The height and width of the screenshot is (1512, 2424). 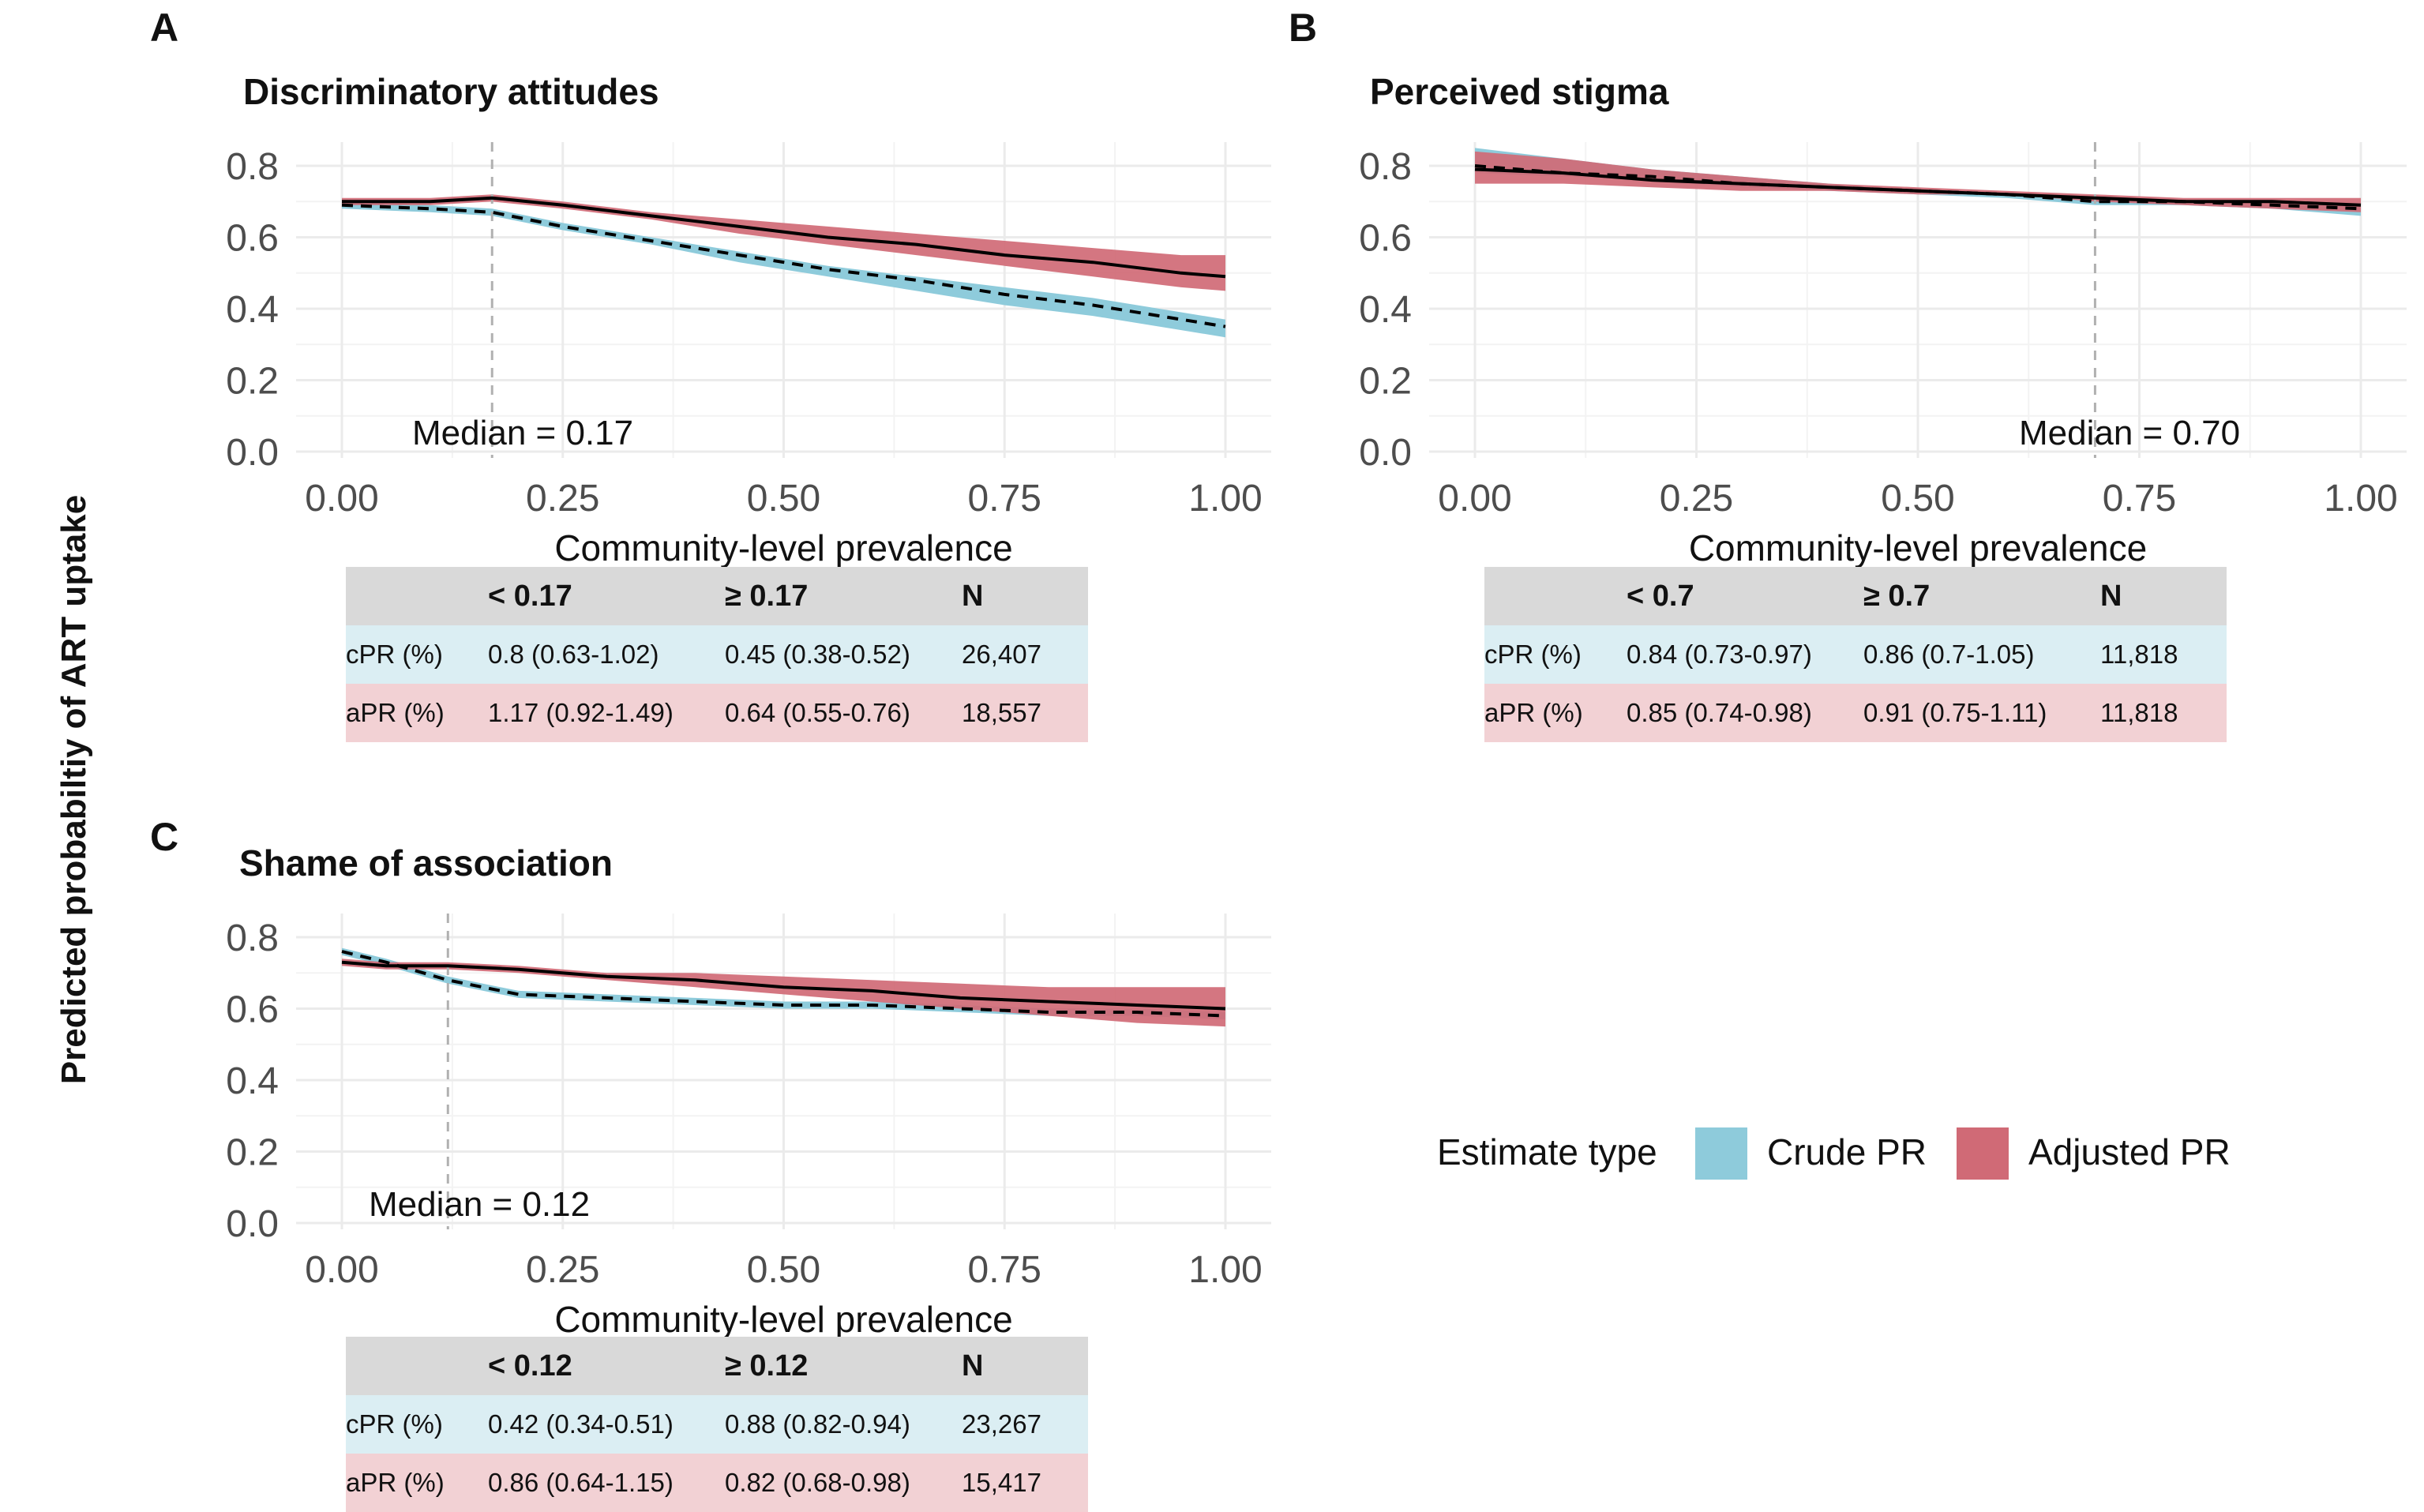 What do you see at coordinates (73, 790) in the screenshot?
I see `y-axis-label: Predicted probabiltiy of ART uptake` at bounding box center [73, 790].